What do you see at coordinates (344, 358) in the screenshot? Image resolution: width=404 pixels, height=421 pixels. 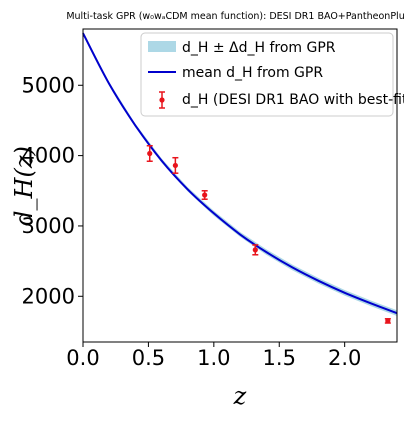 I see `x-tick-label: 2.0` at bounding box center [344, 358].